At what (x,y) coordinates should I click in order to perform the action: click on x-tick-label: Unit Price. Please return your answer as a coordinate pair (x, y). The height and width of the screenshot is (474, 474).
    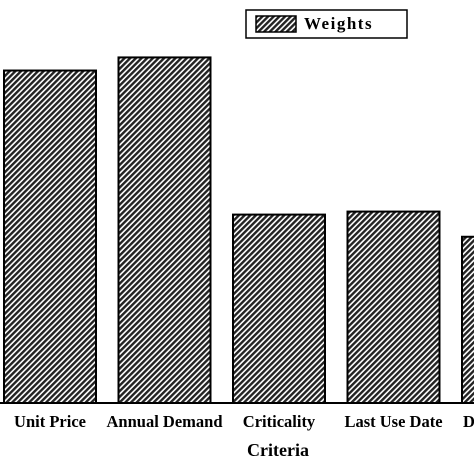
    Looking at the image, I should click on (50, 421).